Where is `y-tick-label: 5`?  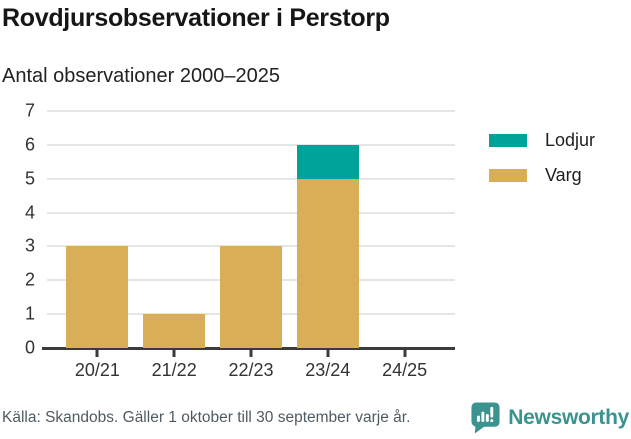 y-tick-label: 5 is located at coordinates (29, 178).